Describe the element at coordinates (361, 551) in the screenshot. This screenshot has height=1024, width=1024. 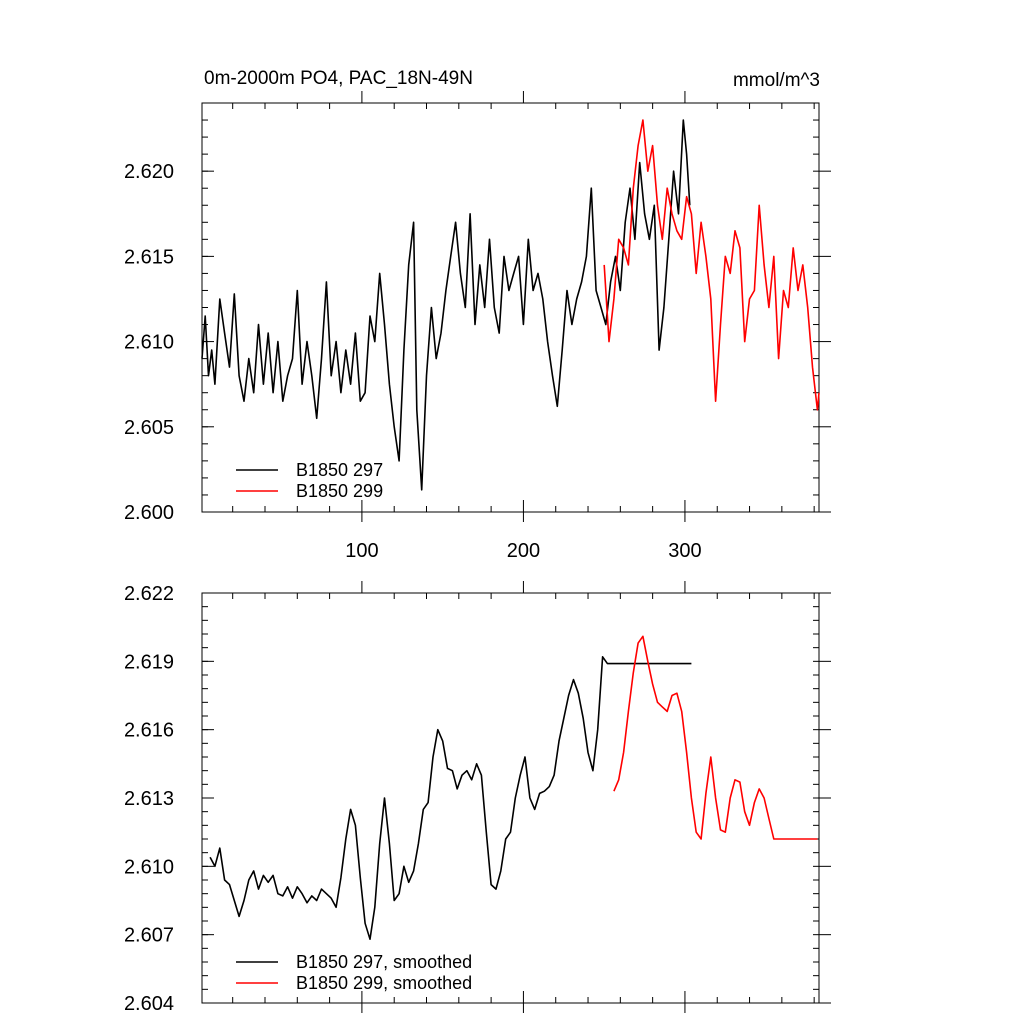
I see `top-xtick-label-100: 100` at that location.